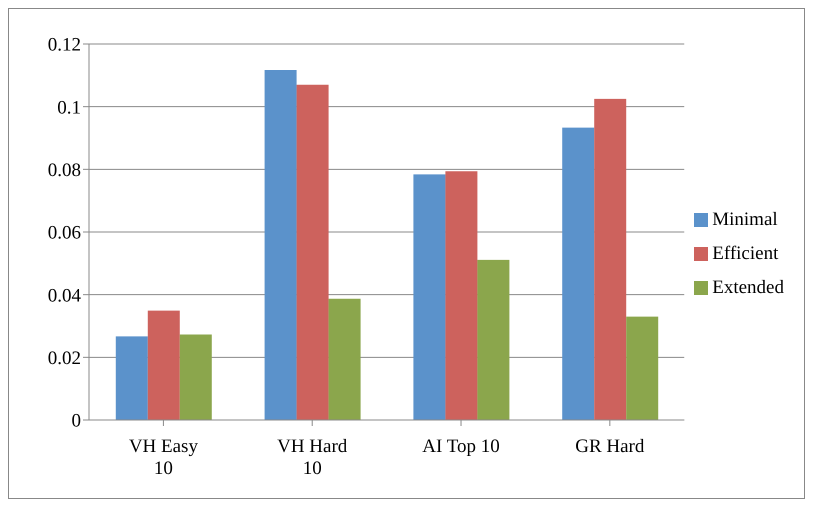  I want to click on legend-label: Extended, so click(748, 287).